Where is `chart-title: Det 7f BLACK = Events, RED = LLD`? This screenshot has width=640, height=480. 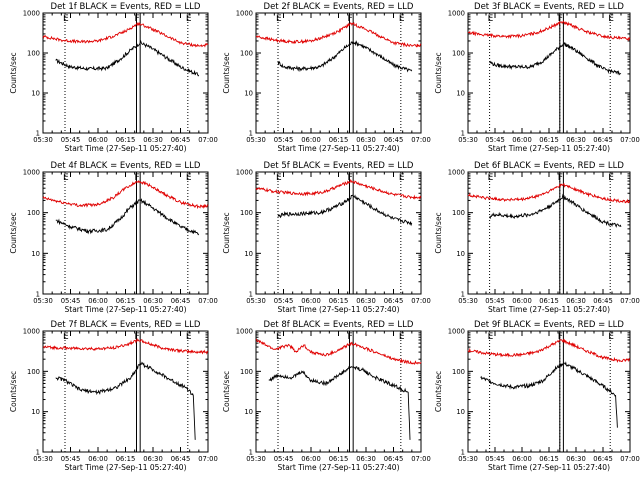 chart-title: Det 7f BLACK = Events, RED = LLD is located at coordinates (126, 325).